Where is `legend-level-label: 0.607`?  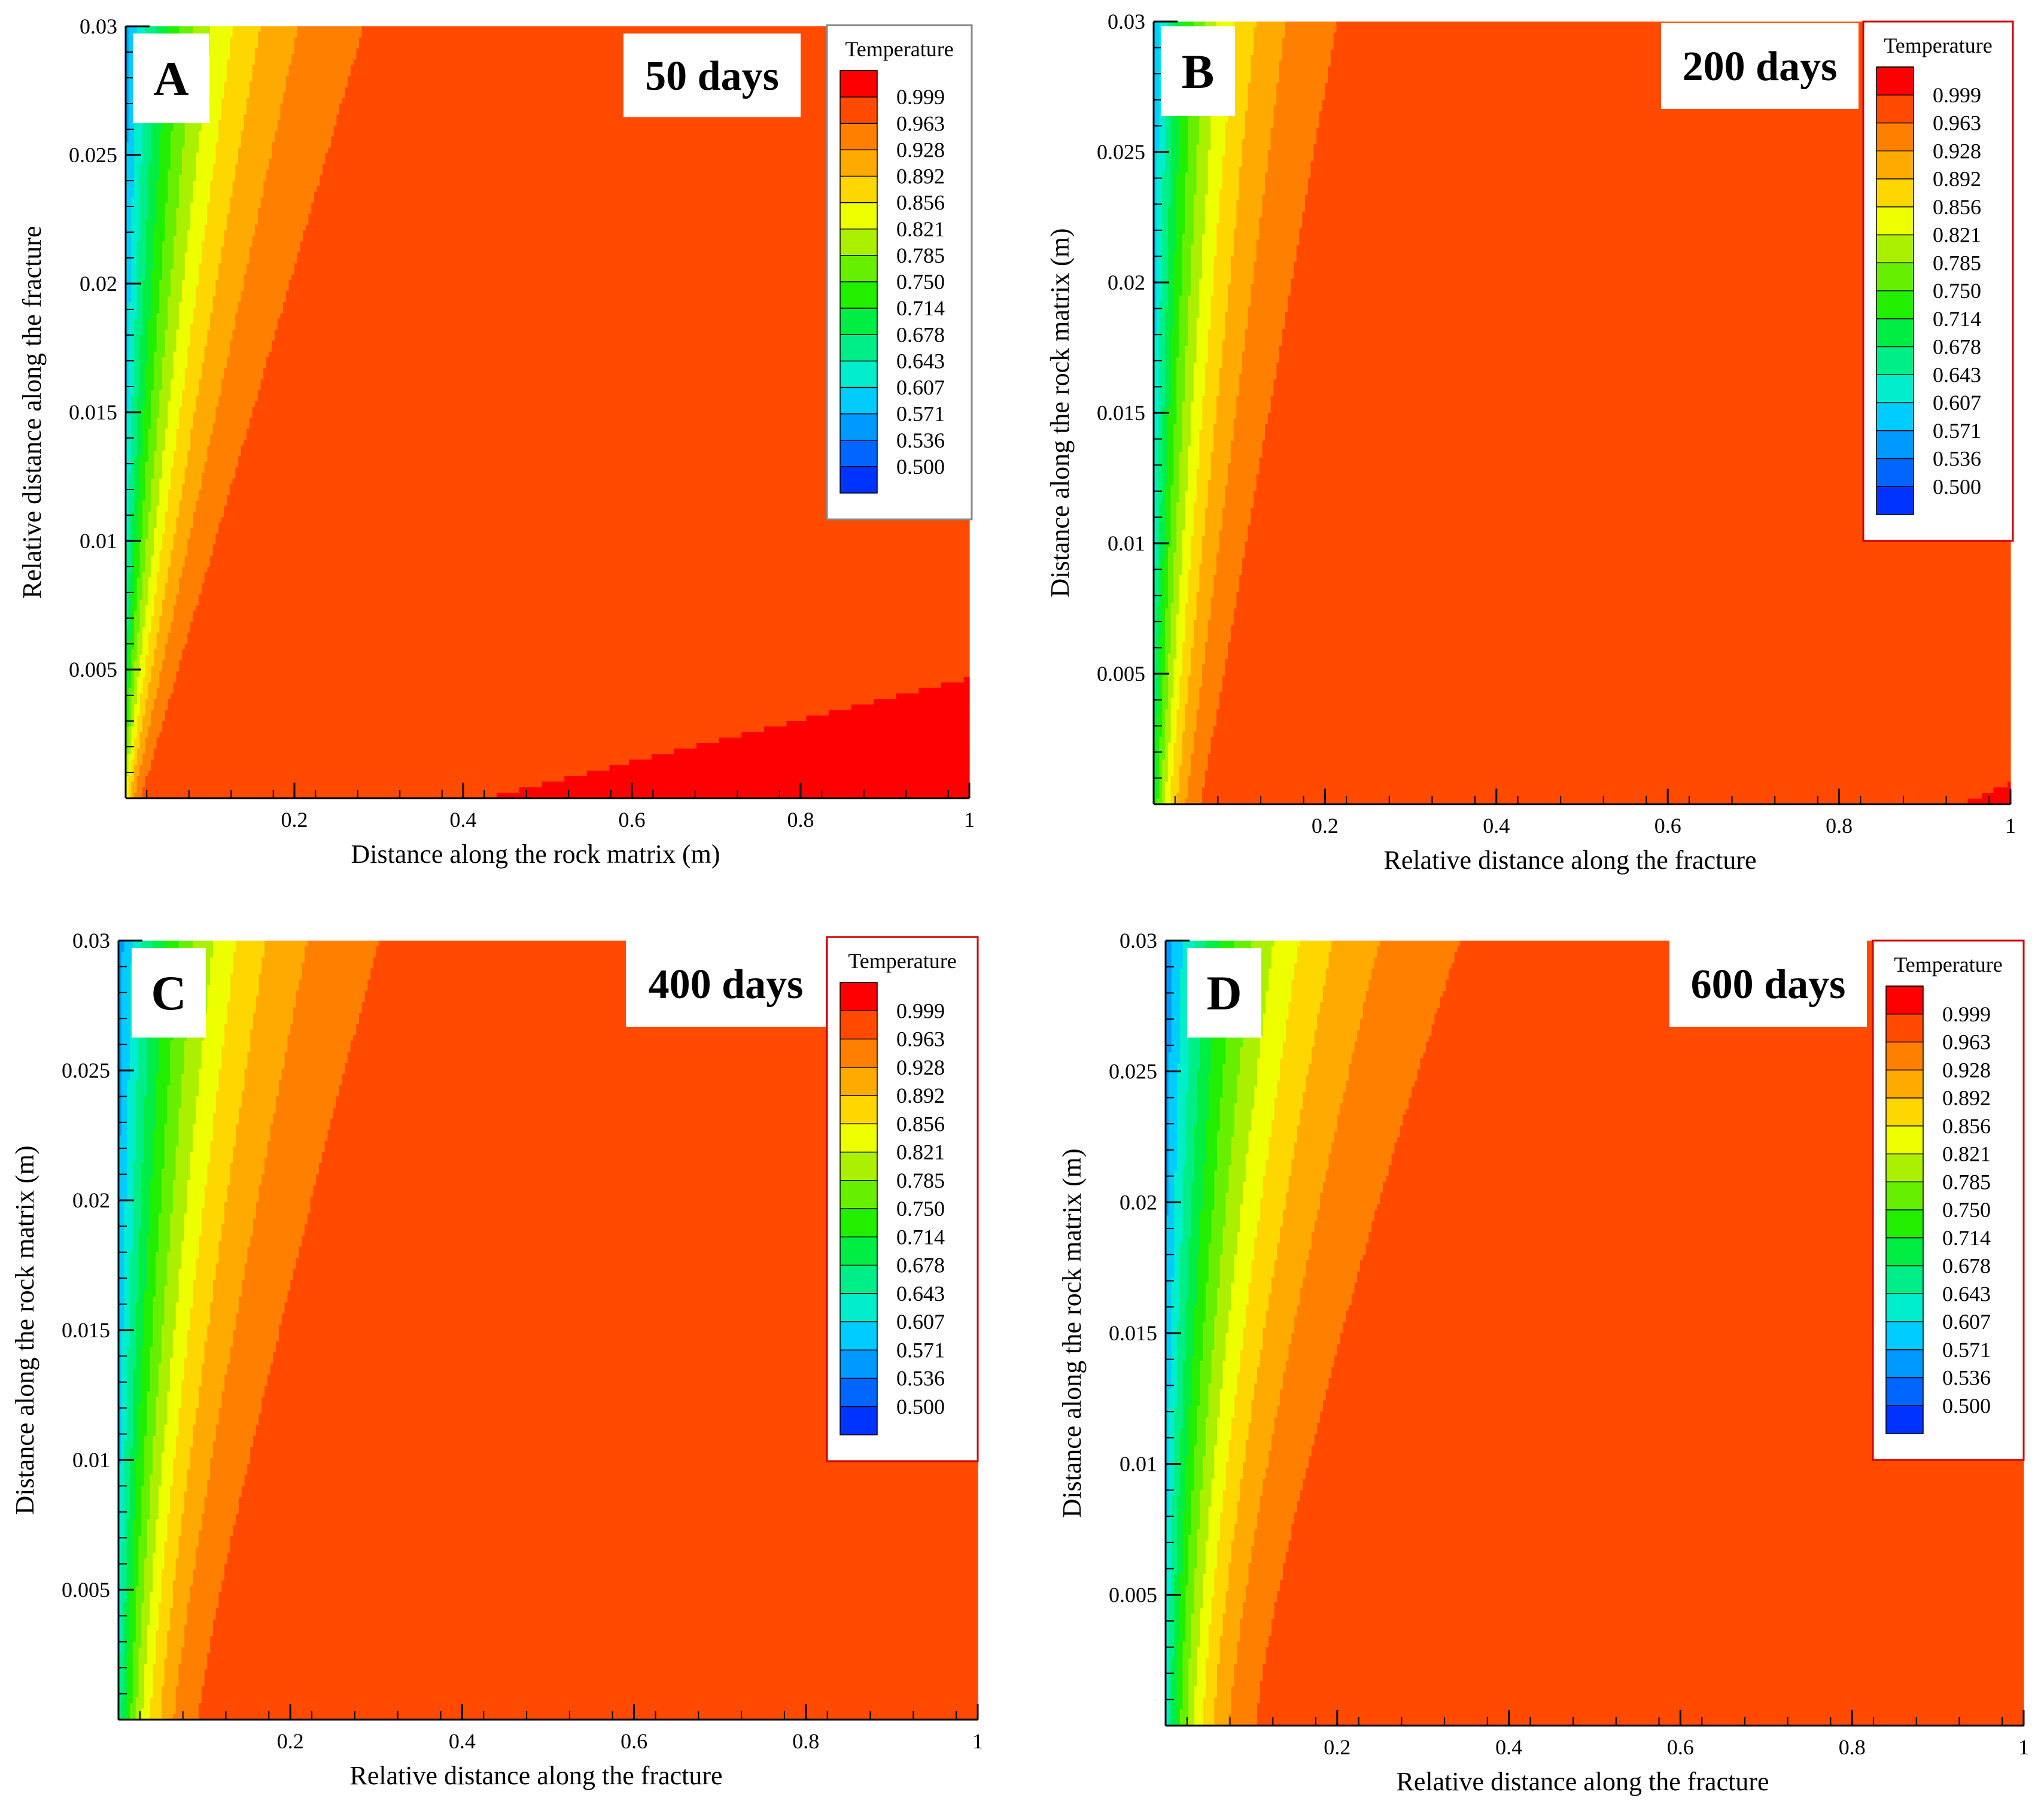 legend-level-label: 0.607 is located at coordinates (920, 388).